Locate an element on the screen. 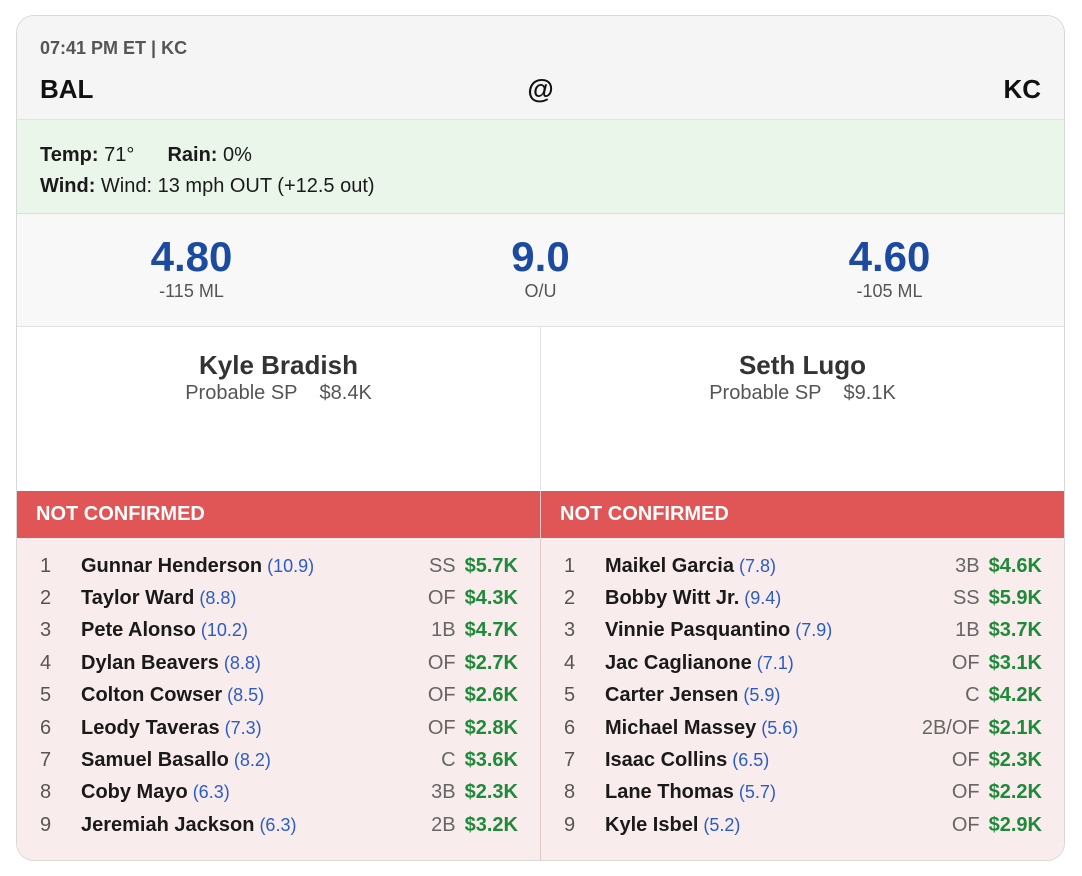 This screenshot has width=1082, height=876. player-salary: $4.2K is located at coordinates (1015, 695).